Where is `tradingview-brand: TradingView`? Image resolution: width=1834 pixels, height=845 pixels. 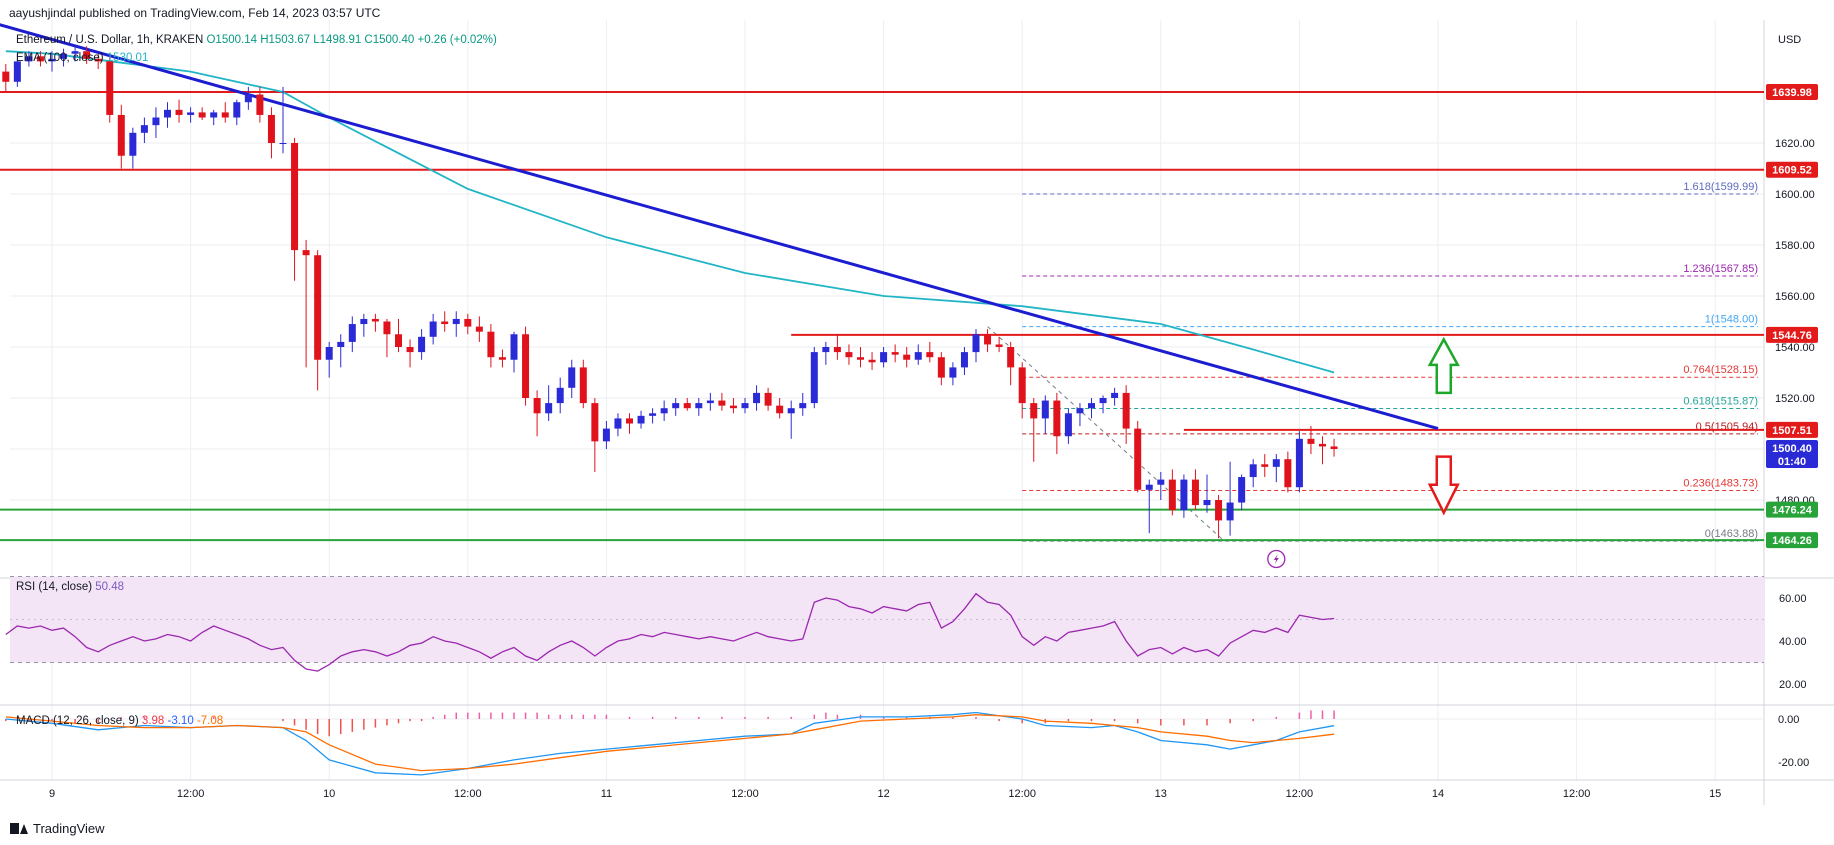
tradingview-brand: TradingView is located at coordinates (57, 828).